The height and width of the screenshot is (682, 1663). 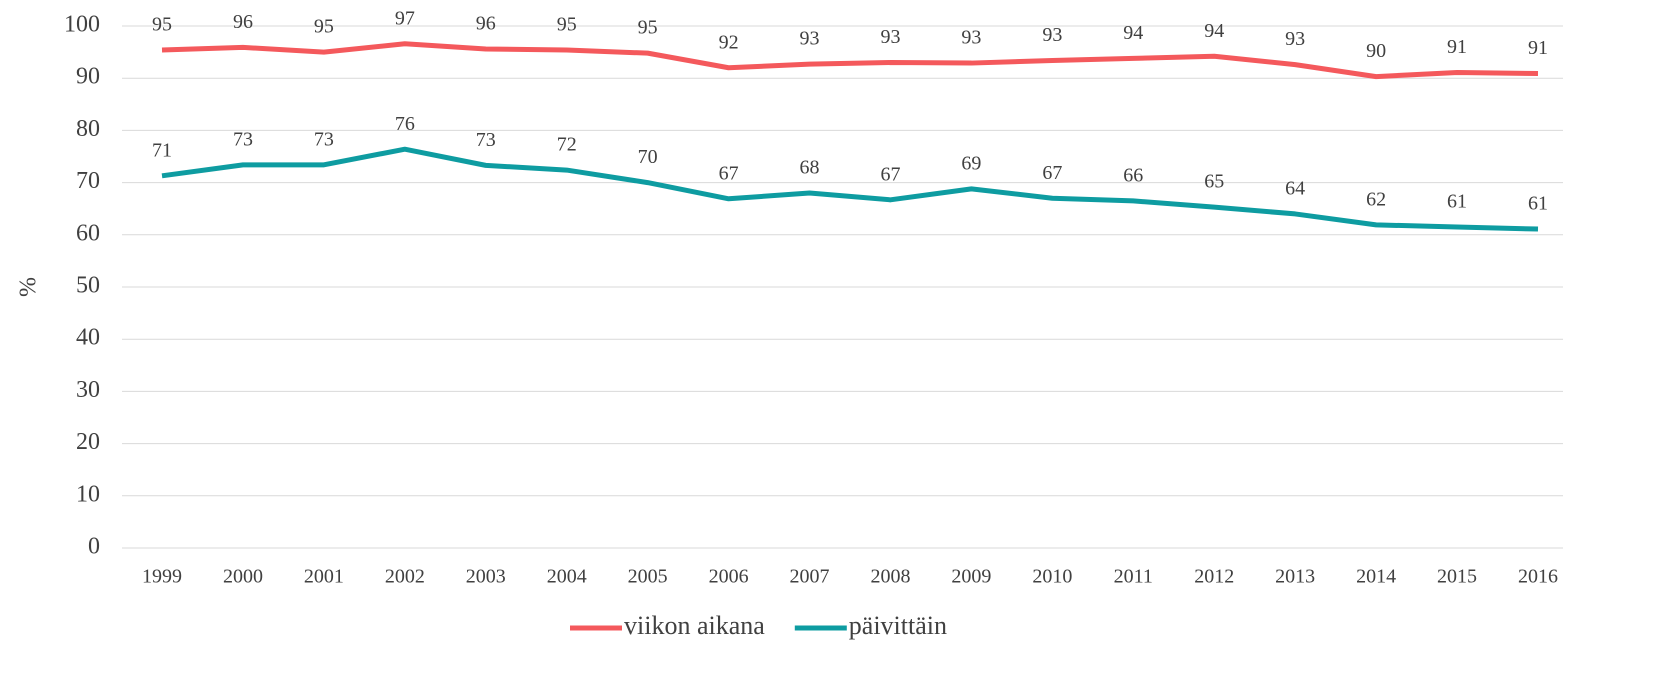 I want to click on x-tick-label: 2013, so click(x=1295, y=577).